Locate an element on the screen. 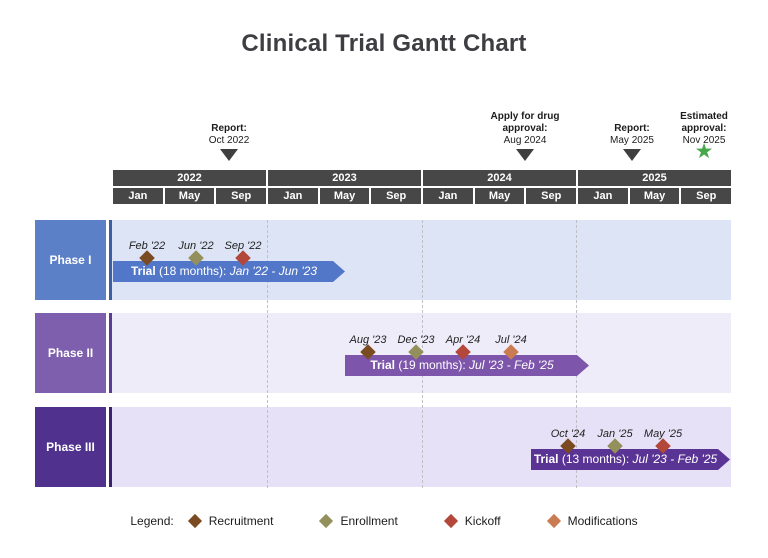  gantt-bar-phase-3: Trial (13 months): Jul '23 - Feb '25 is located at coordinates (630, 459).